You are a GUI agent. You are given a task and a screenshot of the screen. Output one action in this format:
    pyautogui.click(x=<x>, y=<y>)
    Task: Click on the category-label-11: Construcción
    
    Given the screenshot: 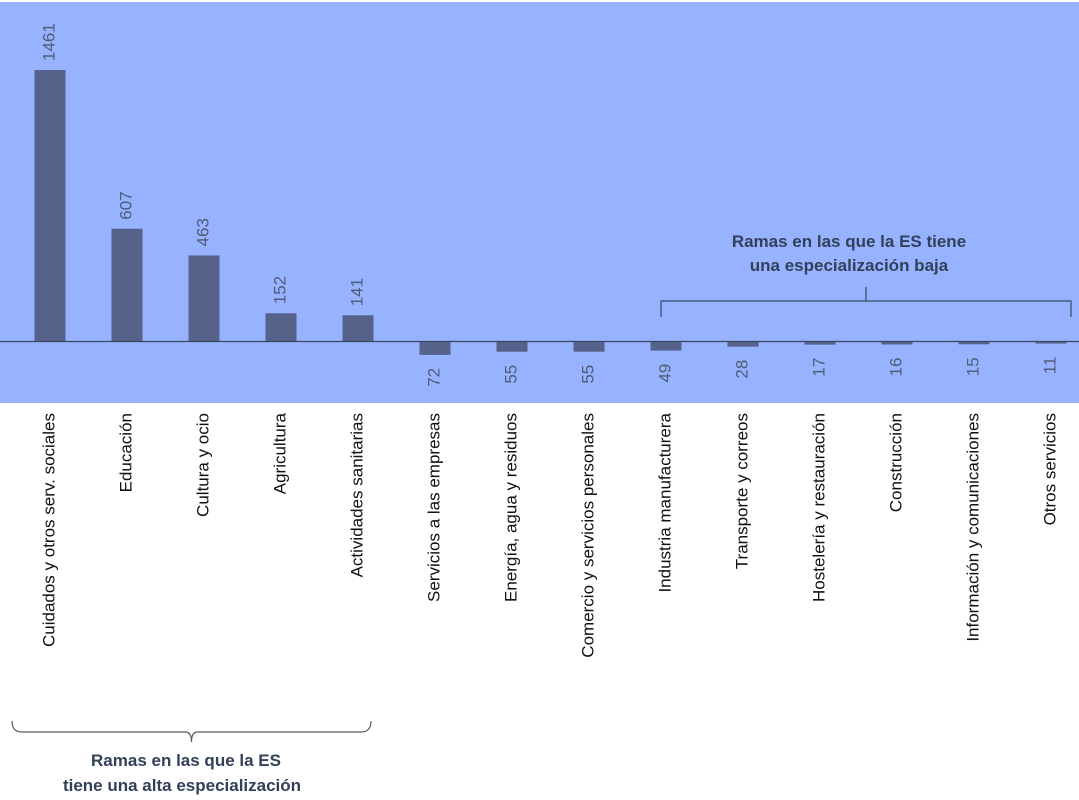 What is the action you would take?
    pyautogui.click(x=895, y=462)
    